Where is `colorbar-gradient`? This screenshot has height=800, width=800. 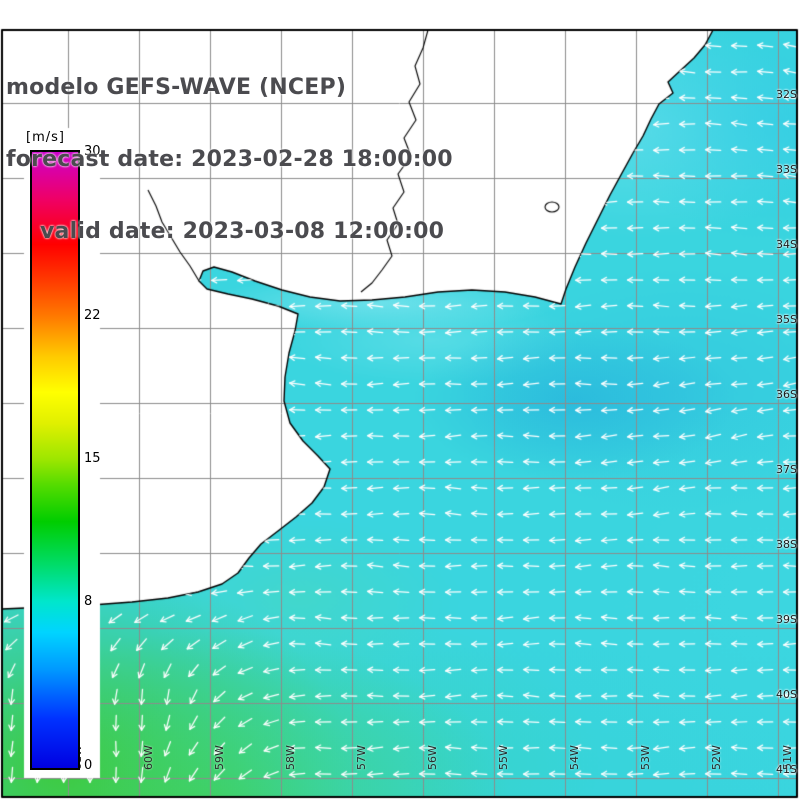 colorbar-gradient is located at coordinates (55, 460).